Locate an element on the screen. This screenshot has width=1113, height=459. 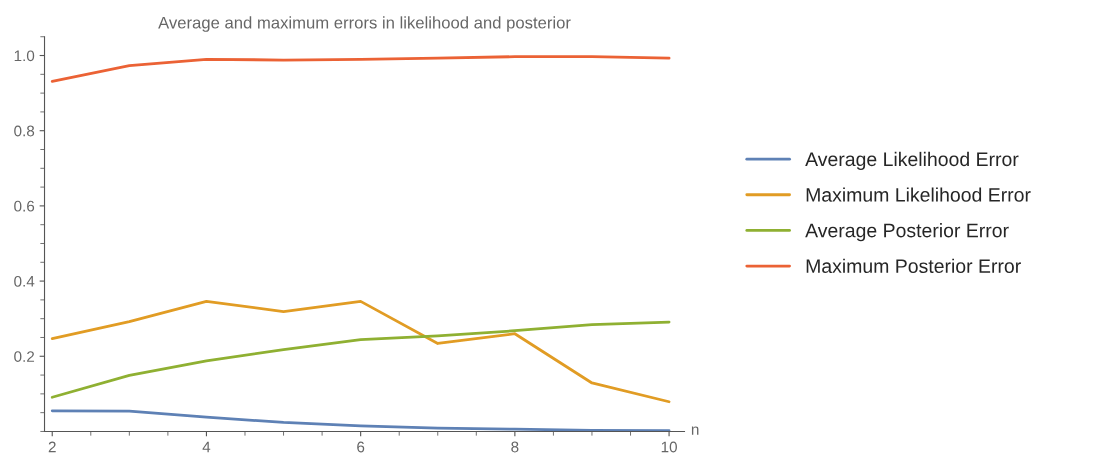
chart-title: Average and maximum errors in likelihood and posterior is located at coordinates (364, 24).